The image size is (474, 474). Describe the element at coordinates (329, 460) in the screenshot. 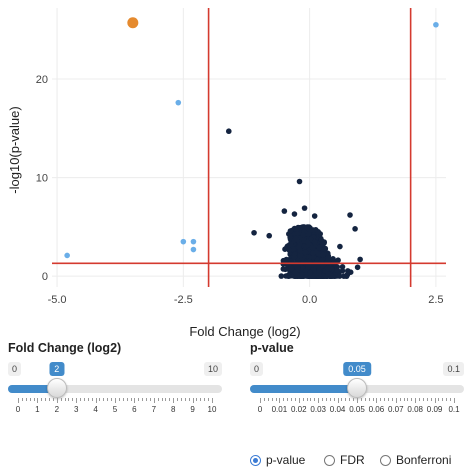

I see `radio-fdr-circle` at that location.